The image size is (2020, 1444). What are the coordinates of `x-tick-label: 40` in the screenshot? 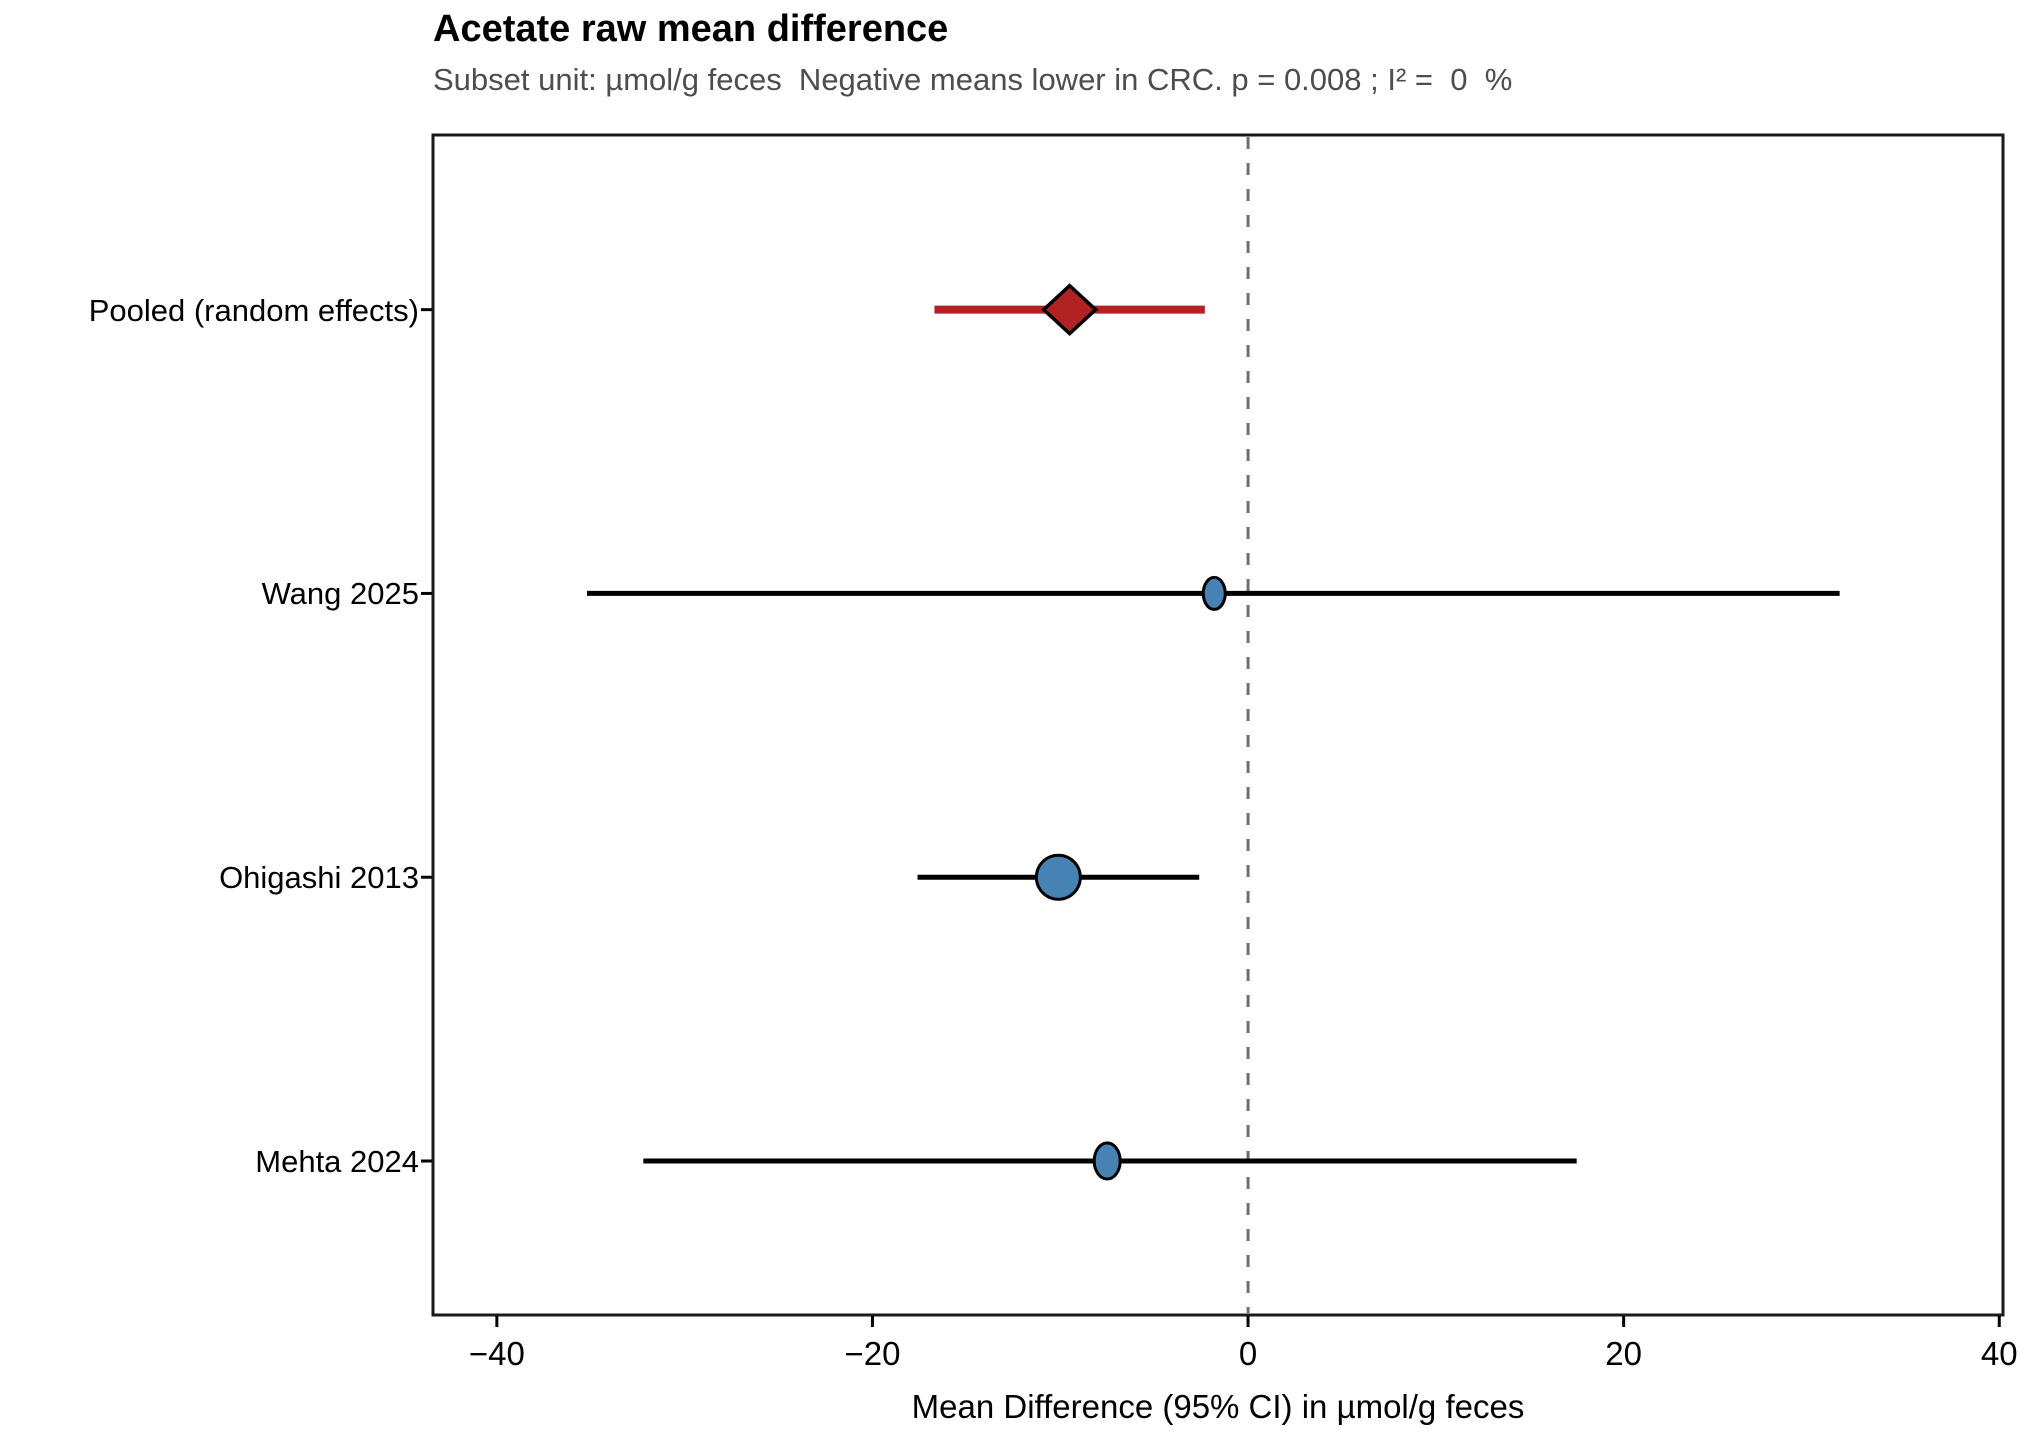 It's located at (1999, 1353).